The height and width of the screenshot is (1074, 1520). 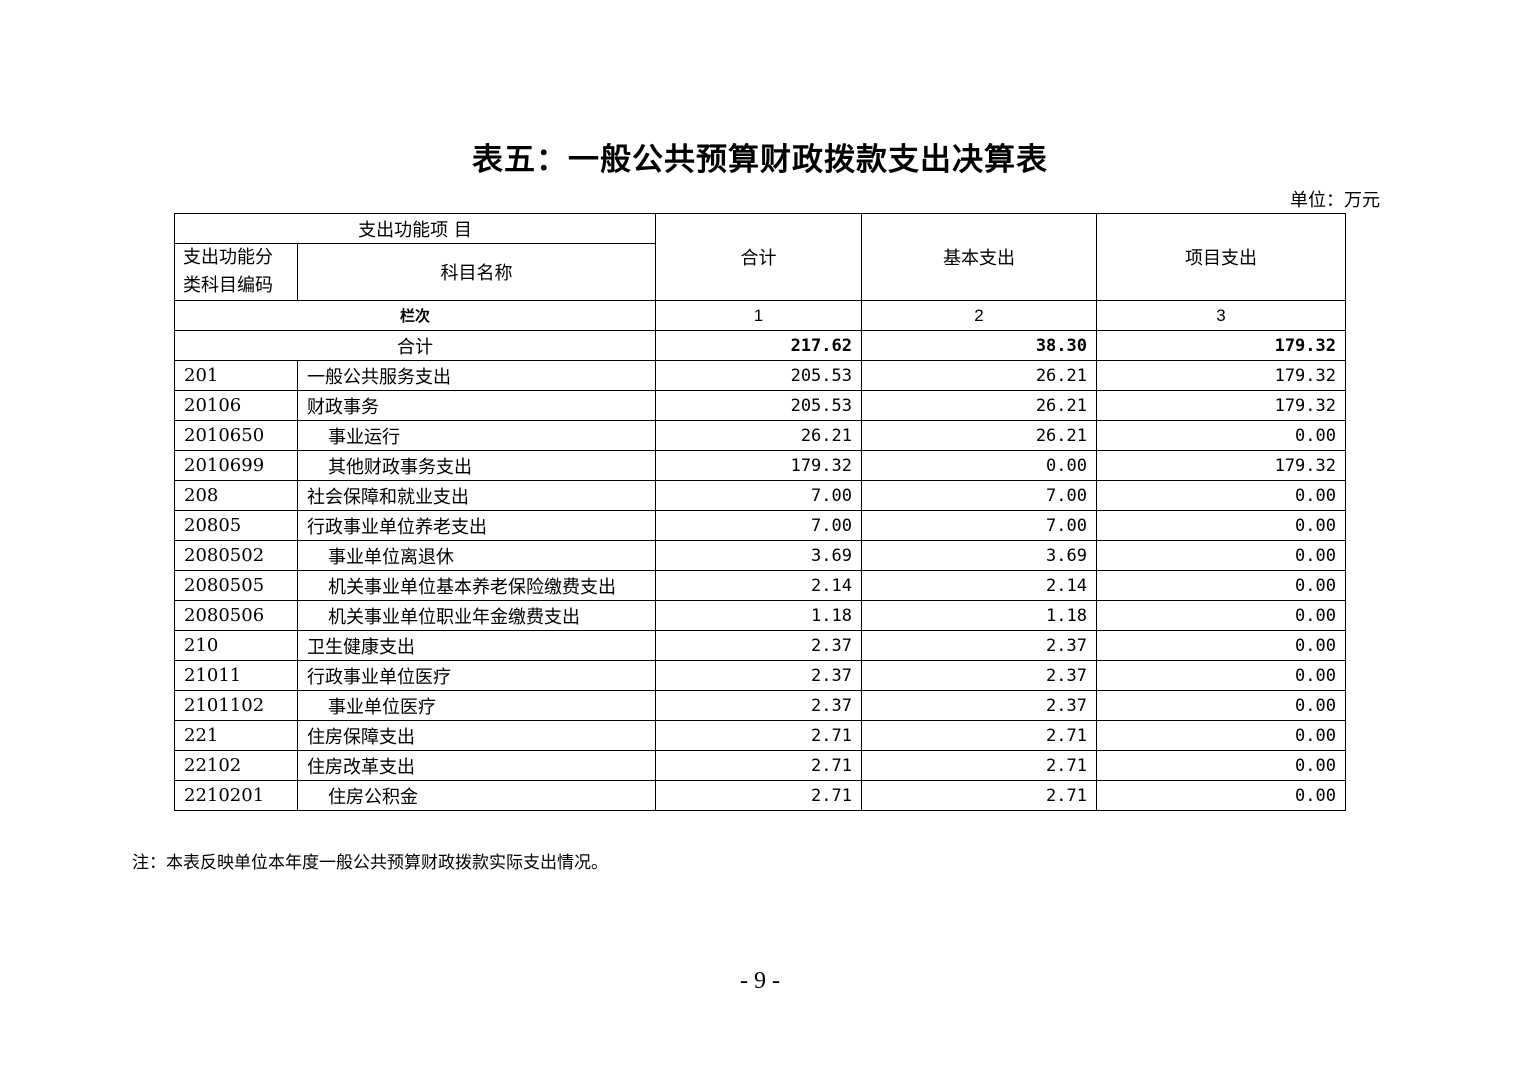 I want to click on row-name: 机关事业单位职业年金缴费支出, so click(x=476, y=615).